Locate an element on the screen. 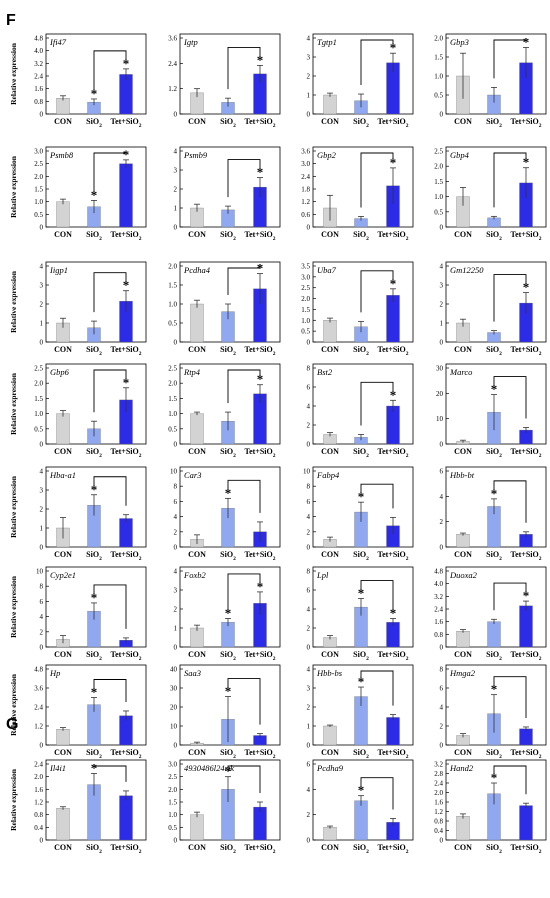 The height and width of the screenshot is (898, 550). y-tick-label: 1.8 is located at coordinates (305, 190).